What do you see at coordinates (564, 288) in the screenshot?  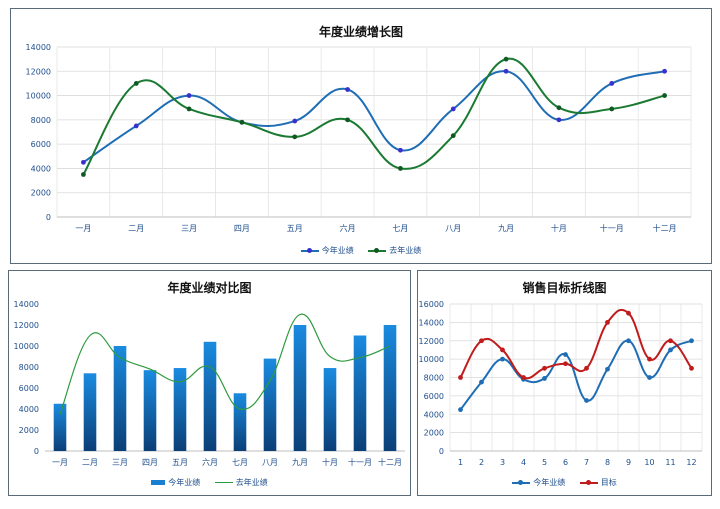 I see `target-chart-title: 销售目标折线图` at bounding box center [564, 288].